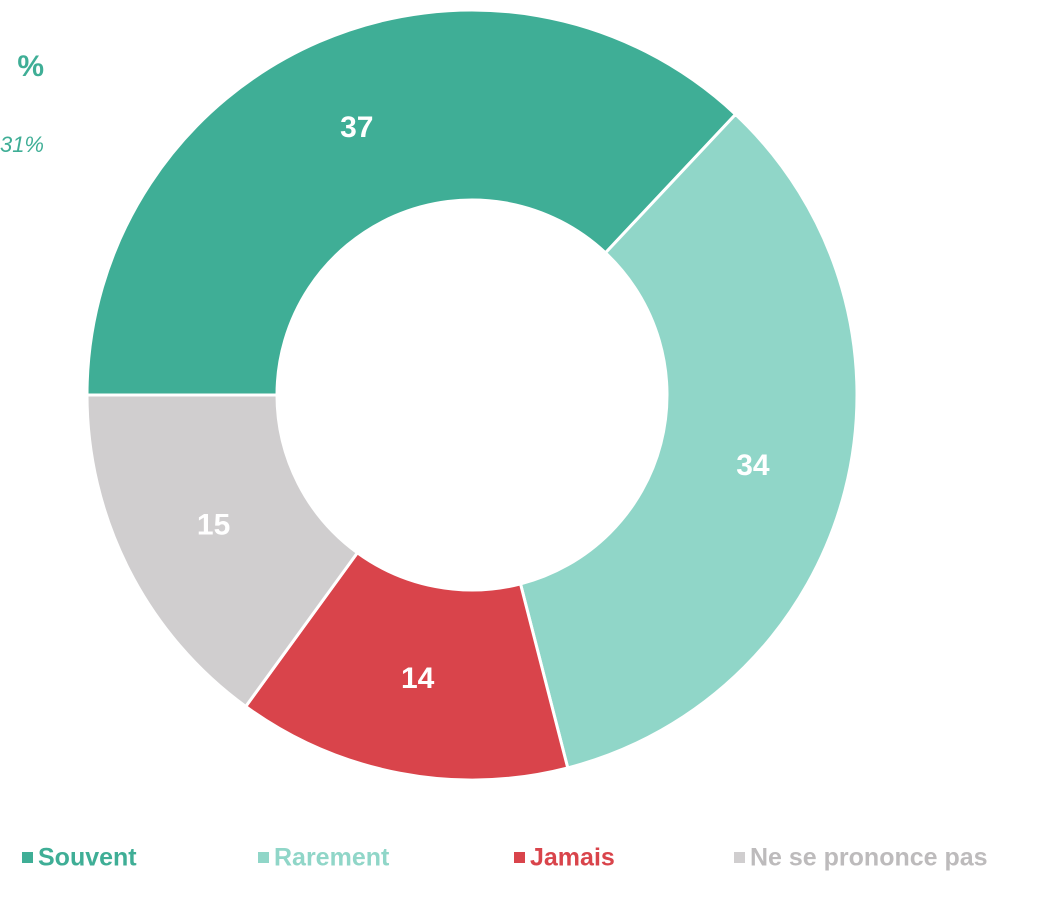  I want to click on data-label: 37, so click(356, 127).